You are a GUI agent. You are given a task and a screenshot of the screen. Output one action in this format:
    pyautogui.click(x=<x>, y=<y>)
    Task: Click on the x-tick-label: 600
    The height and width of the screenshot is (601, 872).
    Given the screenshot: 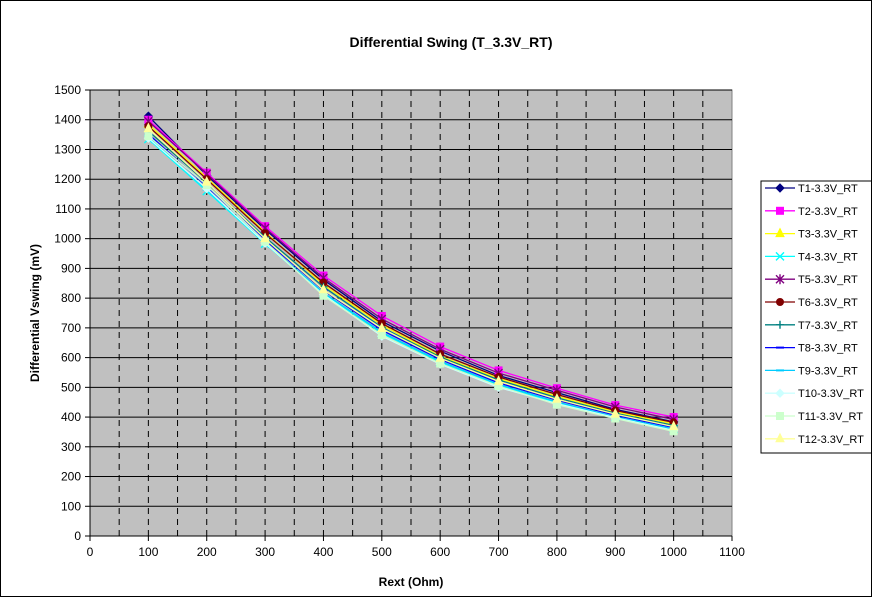 What is the action you would take?
    pyautogui.click(x=440, y=552)
    